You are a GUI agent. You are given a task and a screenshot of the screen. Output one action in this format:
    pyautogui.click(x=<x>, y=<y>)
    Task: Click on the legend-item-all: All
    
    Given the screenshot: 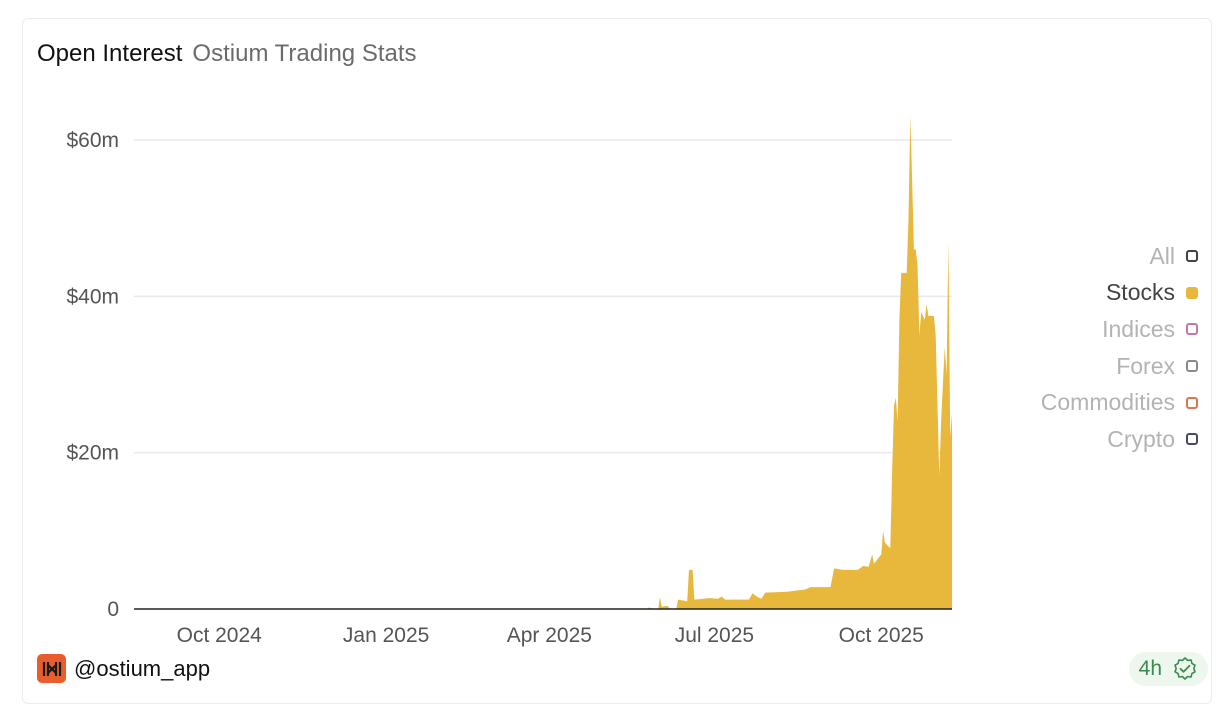 What is the action you would take?
    pyautogui.click(x=1173, y=256)
    